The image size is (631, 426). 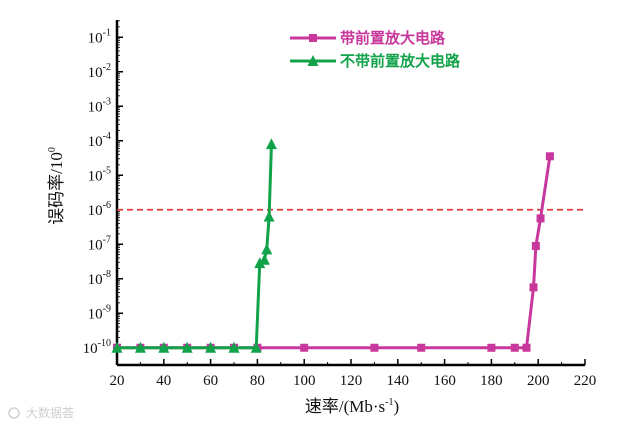 I want to click on y-tick-exponent: -8, so click(x=107, y=274).